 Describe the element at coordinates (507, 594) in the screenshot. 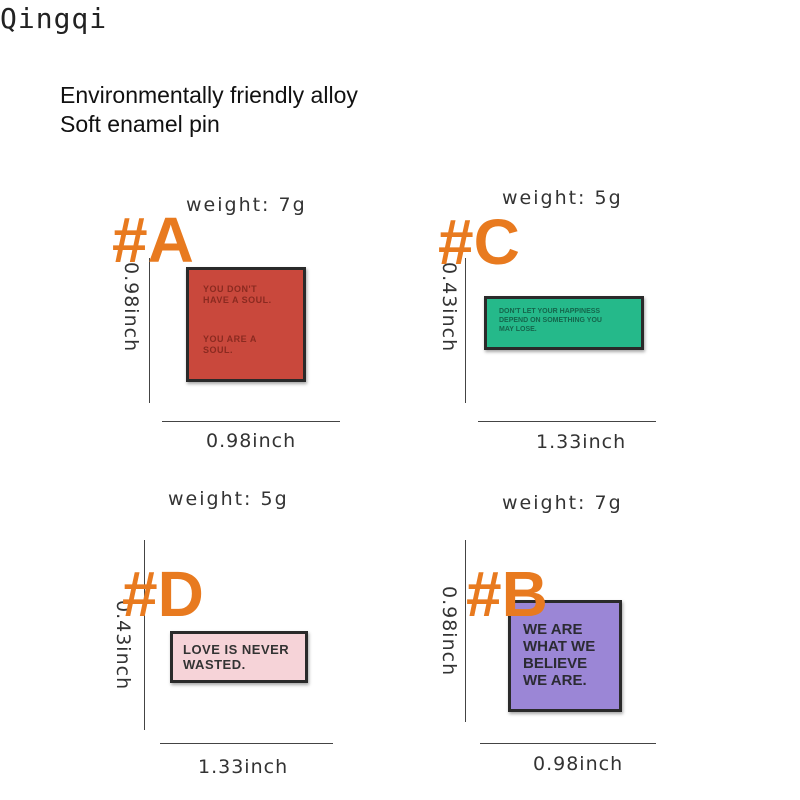

I see `tag-b: #B` at that location.